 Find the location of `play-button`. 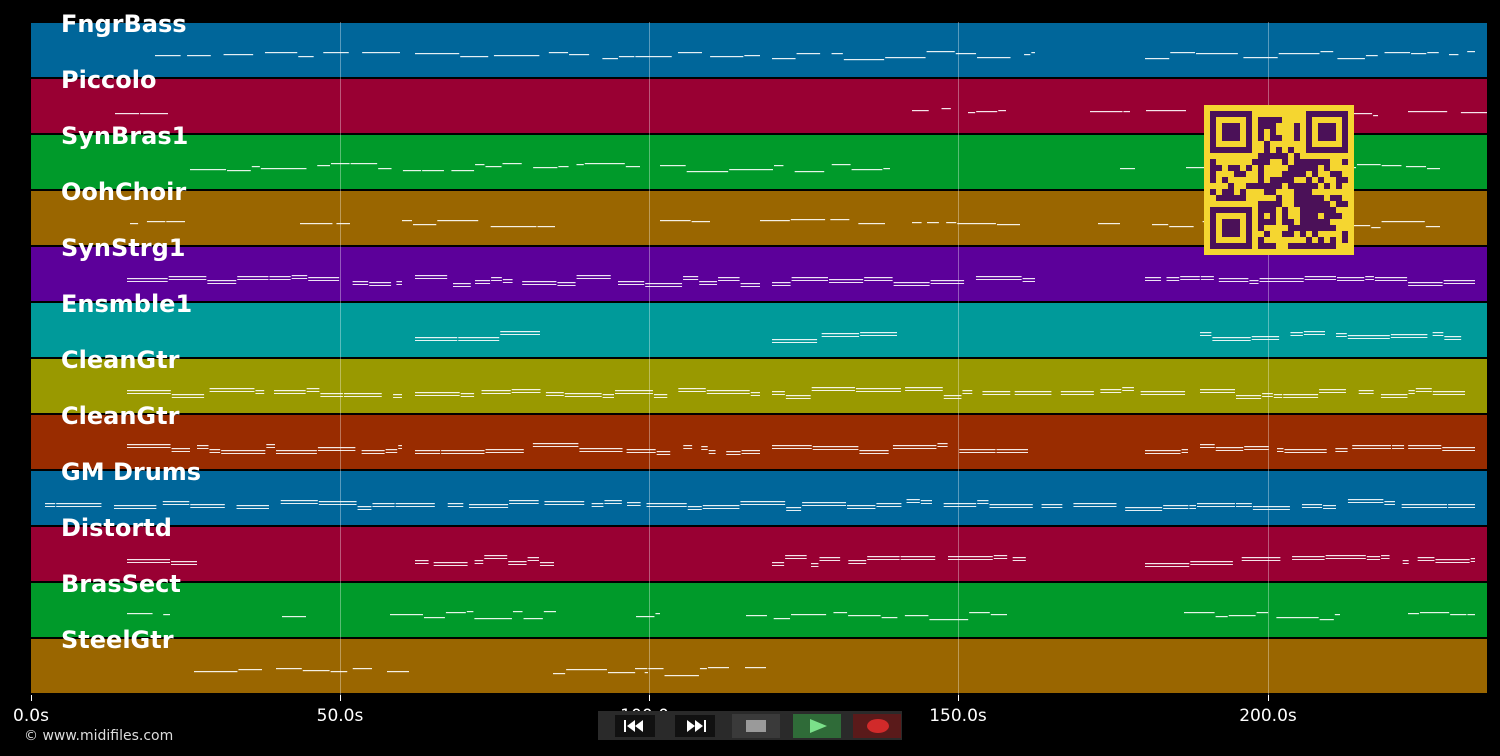

play-button is located at coordinates (817, 726).